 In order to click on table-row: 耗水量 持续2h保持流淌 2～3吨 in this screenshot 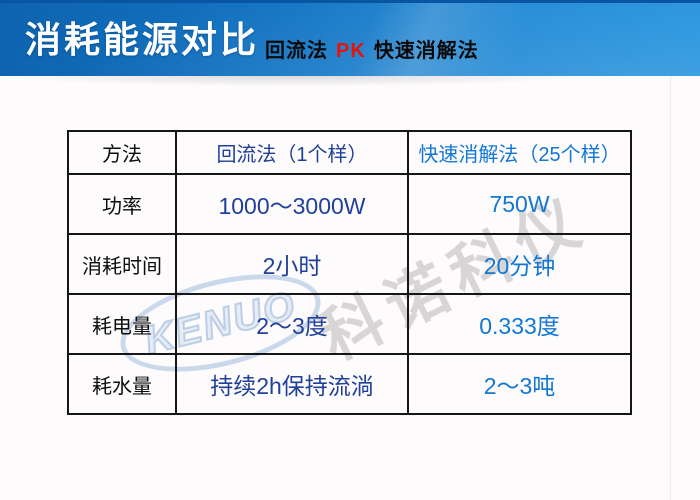, I will do `click(349, 384)`.